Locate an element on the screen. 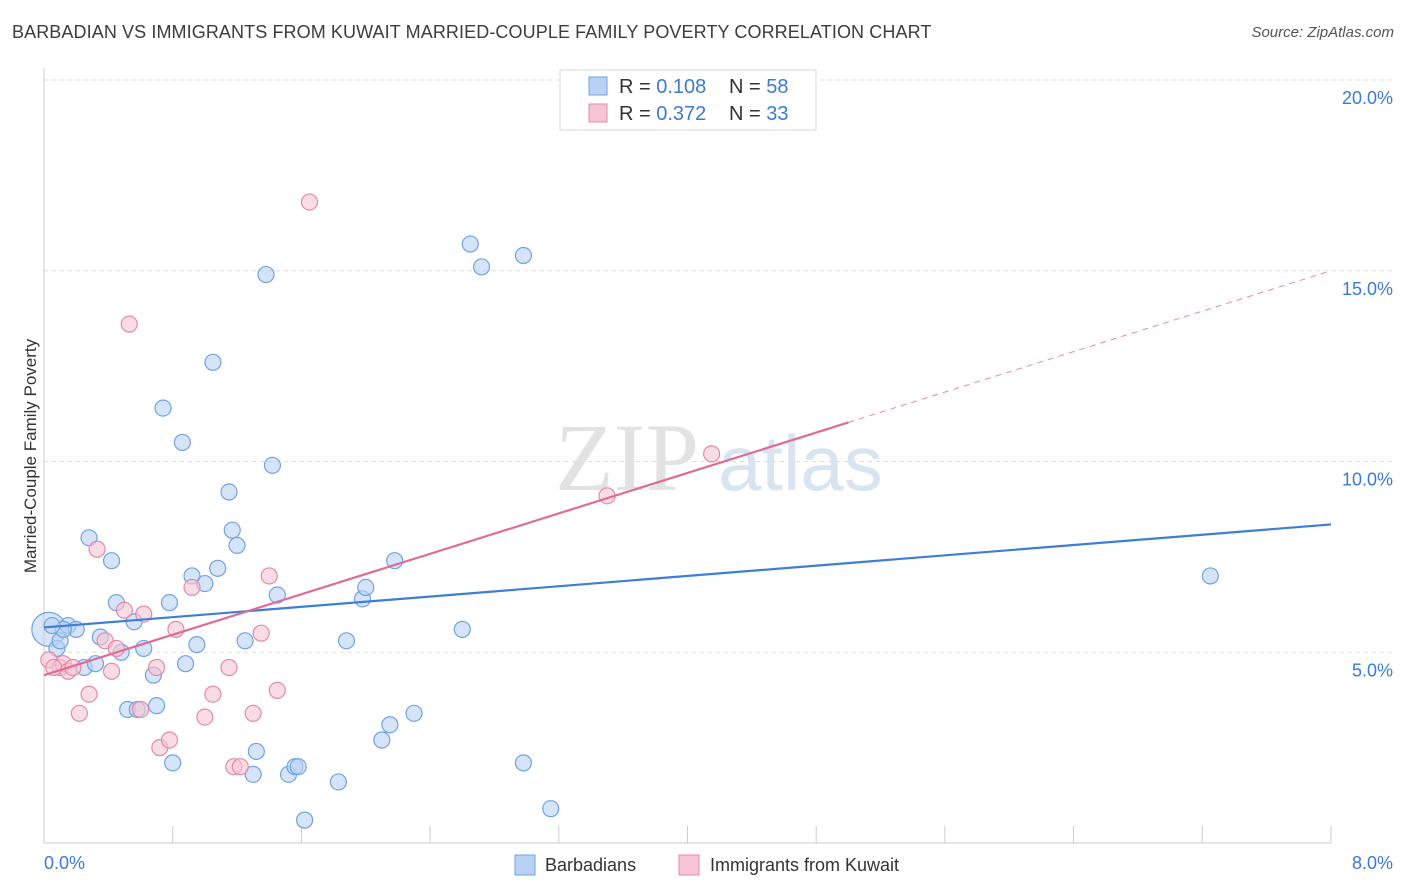 This screenshot has width=1406, height=892. y-tick-labels: 5.0% 10.0% 15.0% 20.0% is located at coordinates (1367, 384).